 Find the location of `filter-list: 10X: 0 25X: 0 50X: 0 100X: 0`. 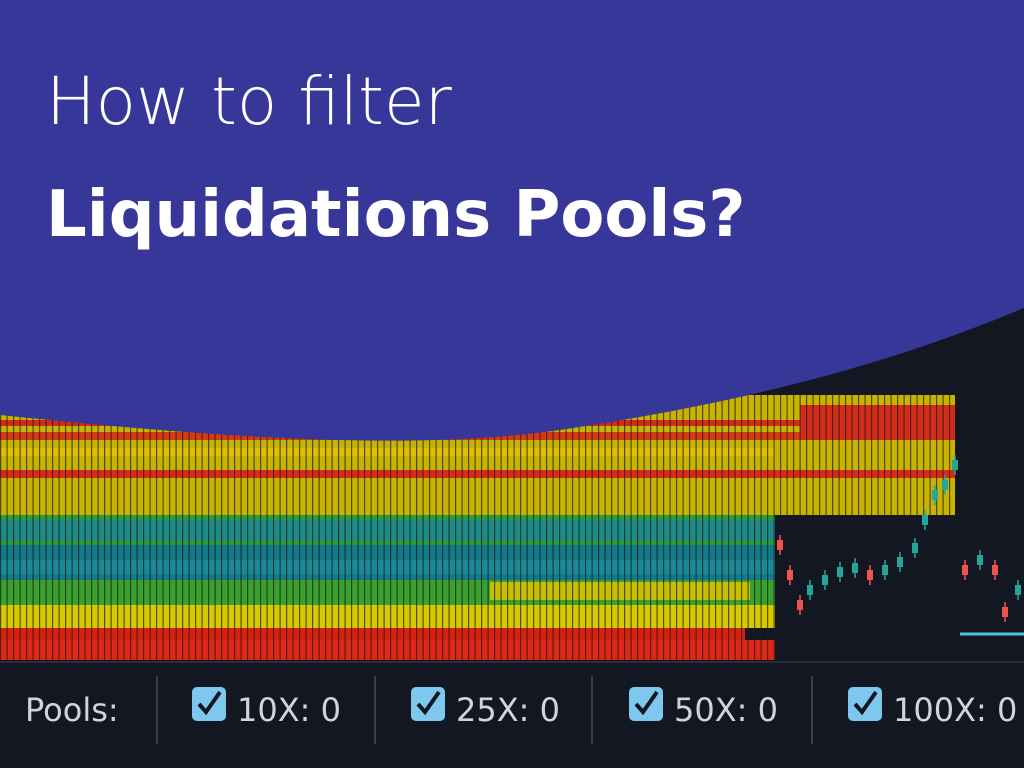

filter-list: 10X: 0 25X: 0 50X: 0 100X: 0 is located at coordinates (586, 710).